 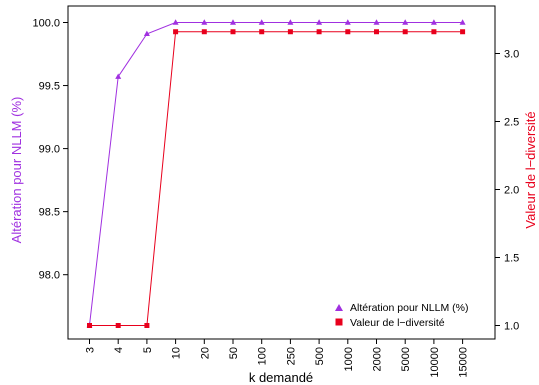 I want to click on right-tick-label: 1.5, so click(x=511, y=259).